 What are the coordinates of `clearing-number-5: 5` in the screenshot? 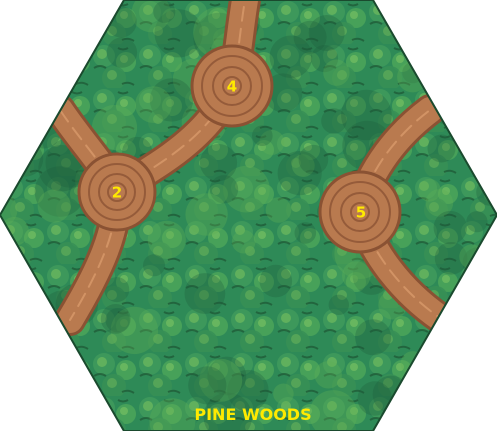 It's located at (361, 213).